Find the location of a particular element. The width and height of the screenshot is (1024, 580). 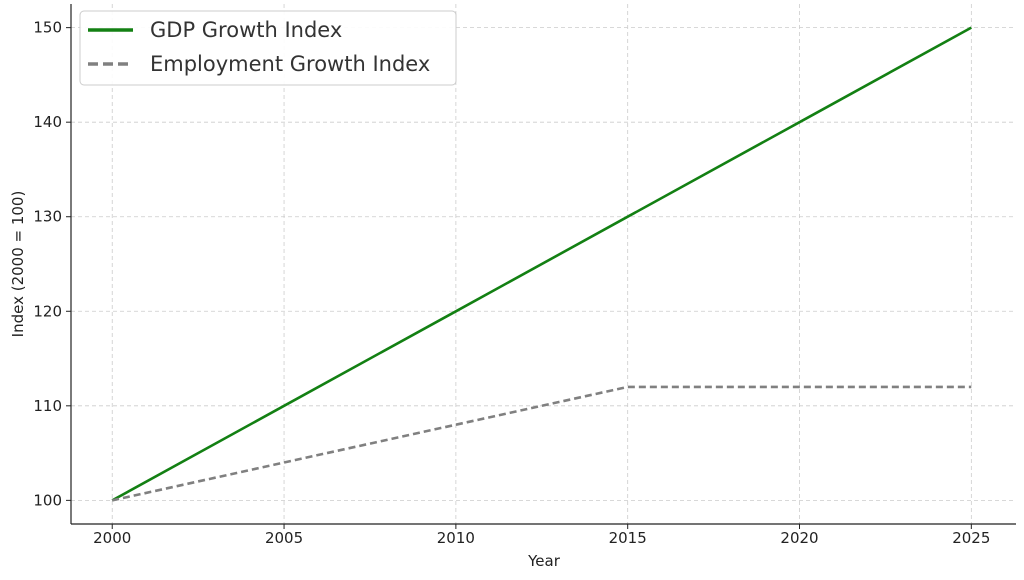

legend-label-0: GDP Growth Index is located at coordinates (246, 30).